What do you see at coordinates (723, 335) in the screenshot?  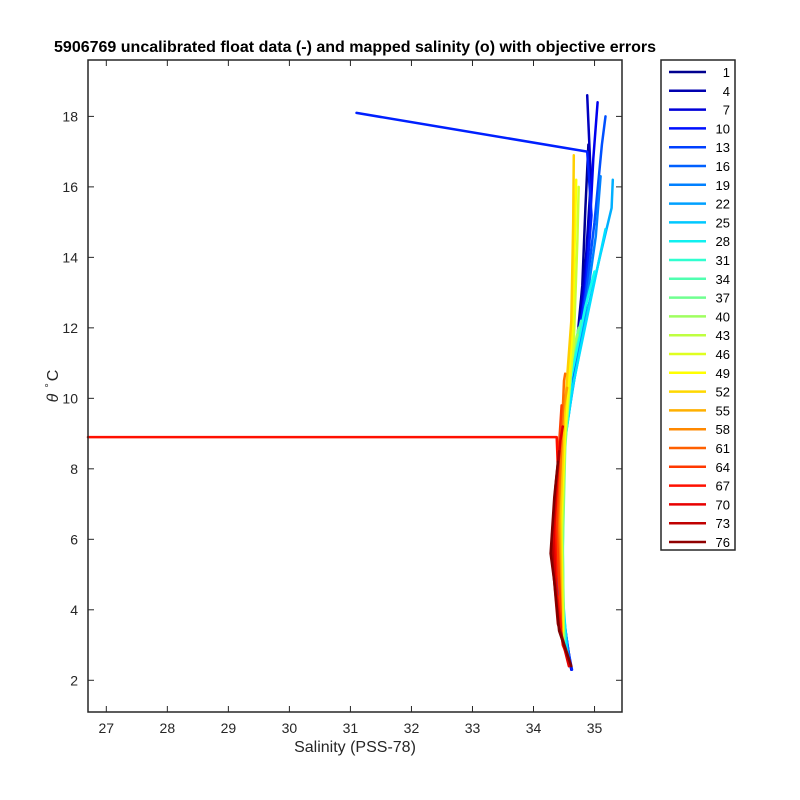 I see `legend-label: 43` at bounding box center [723, 335].